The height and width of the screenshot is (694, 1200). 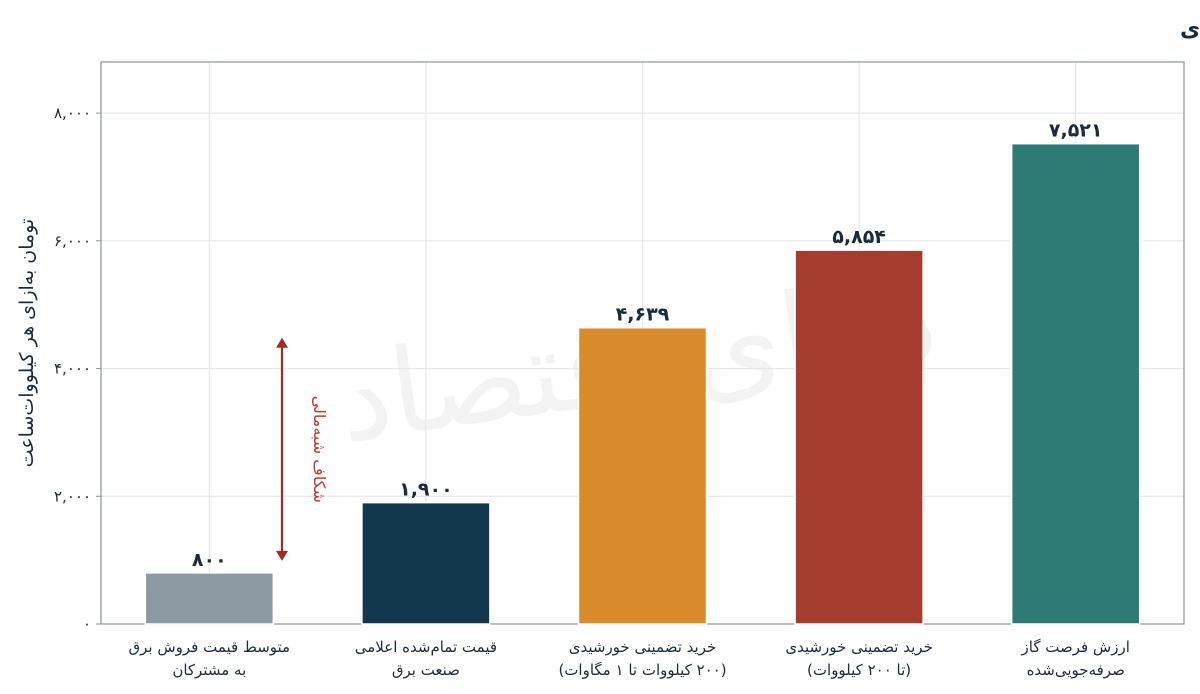 I want to click on gap-annotation: شکاف شبه‌مالی, so click(x=302, y=449).